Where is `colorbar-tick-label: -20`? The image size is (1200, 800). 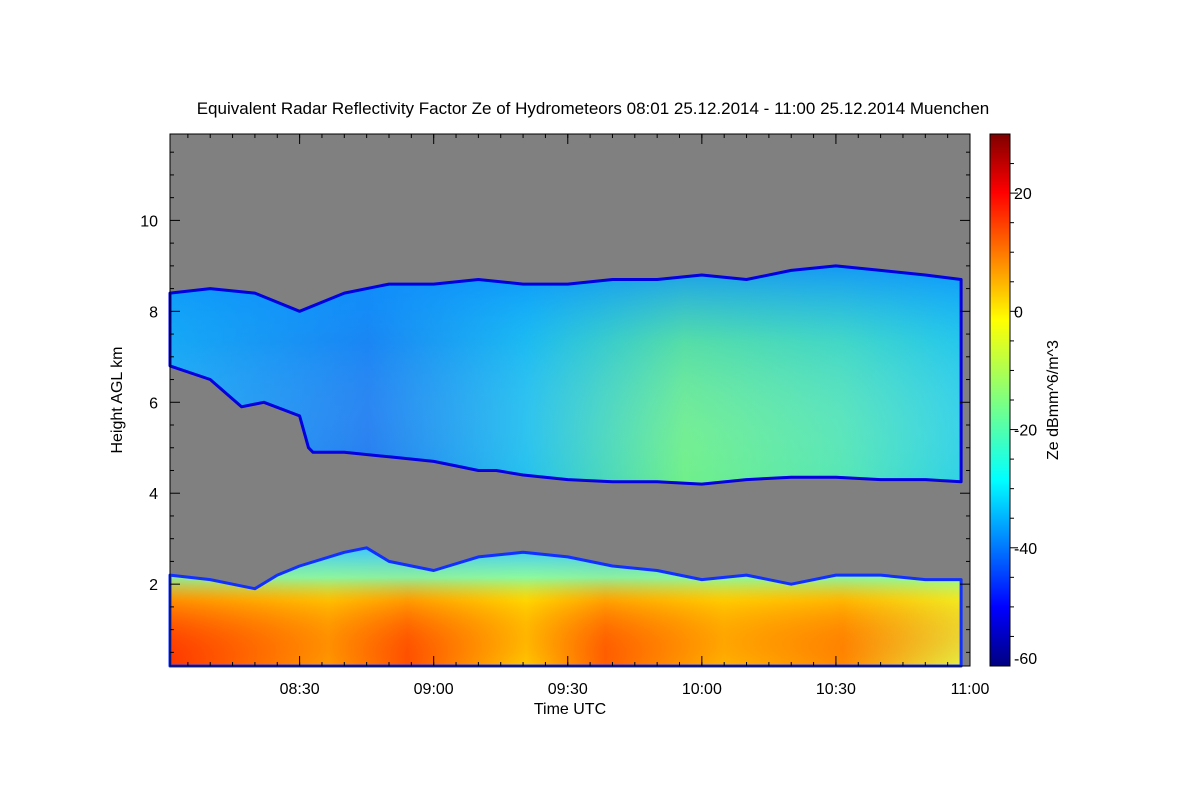
colorbar-tick-label: -20 is located at coordinates (1025, 431).